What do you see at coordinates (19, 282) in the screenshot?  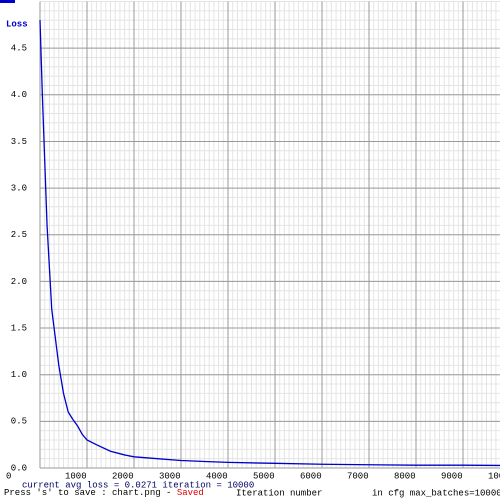 I see `y-tick-label: 2.0` at bounding box center [19, 282].